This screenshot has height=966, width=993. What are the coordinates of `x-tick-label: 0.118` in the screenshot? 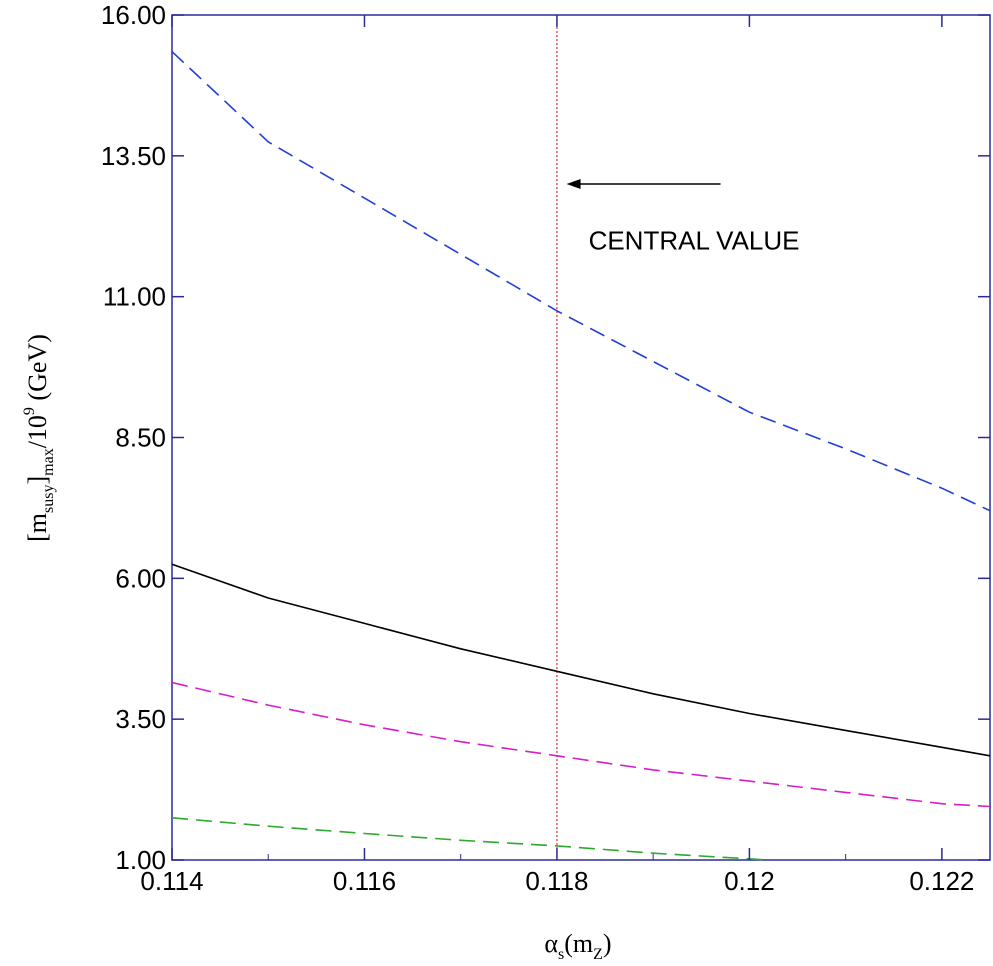 It's located at (556, 881).